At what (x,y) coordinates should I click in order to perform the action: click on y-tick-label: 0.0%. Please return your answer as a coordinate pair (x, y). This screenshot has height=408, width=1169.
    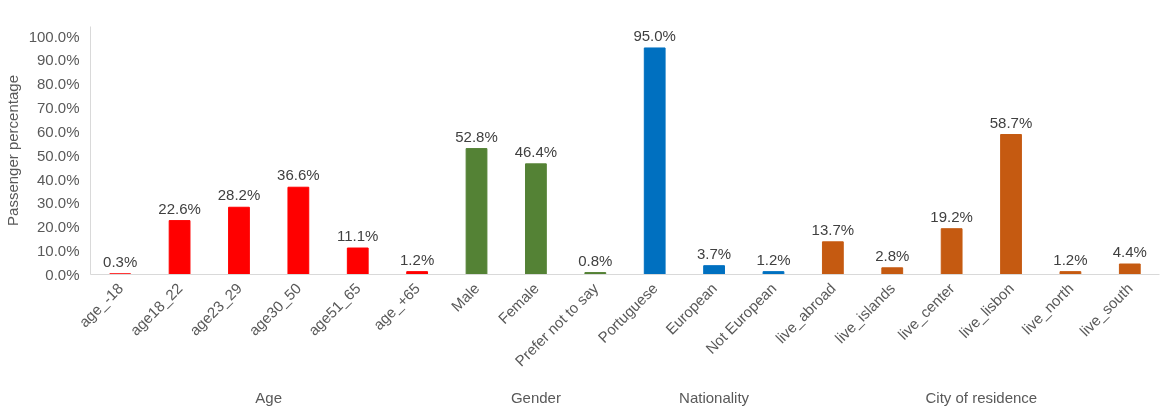
    Looking at the image, I should click on (62, 274).